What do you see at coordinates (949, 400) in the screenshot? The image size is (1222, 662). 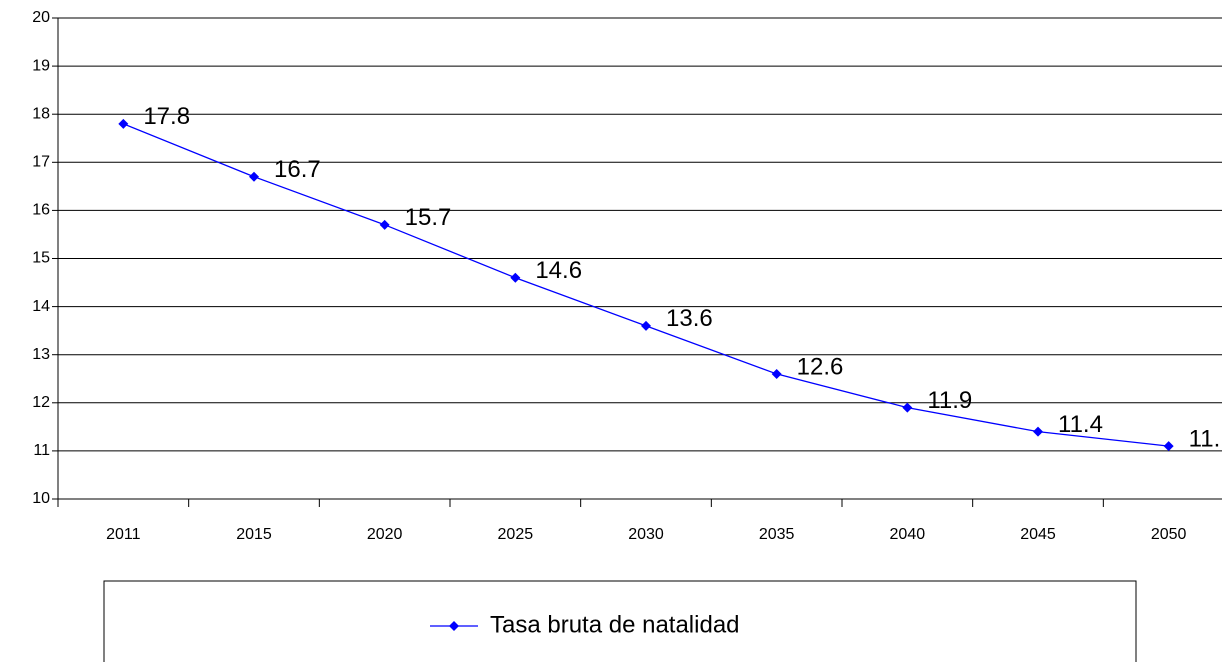 I see `data-label: 11.9` at bounding box center [949, 400].